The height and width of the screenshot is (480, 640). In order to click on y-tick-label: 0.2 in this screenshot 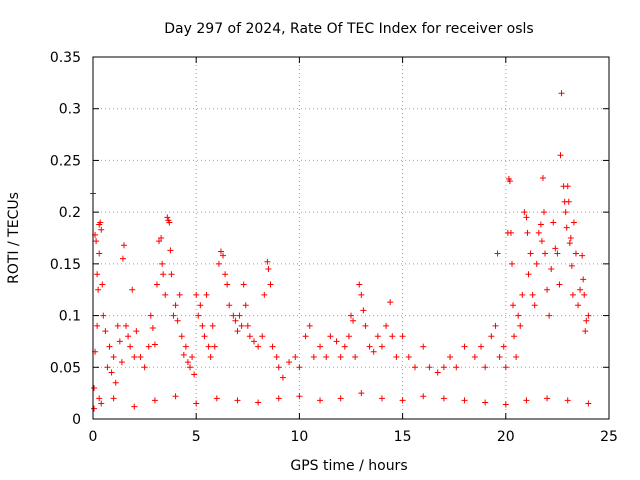, I will do `click(70, 213)`.